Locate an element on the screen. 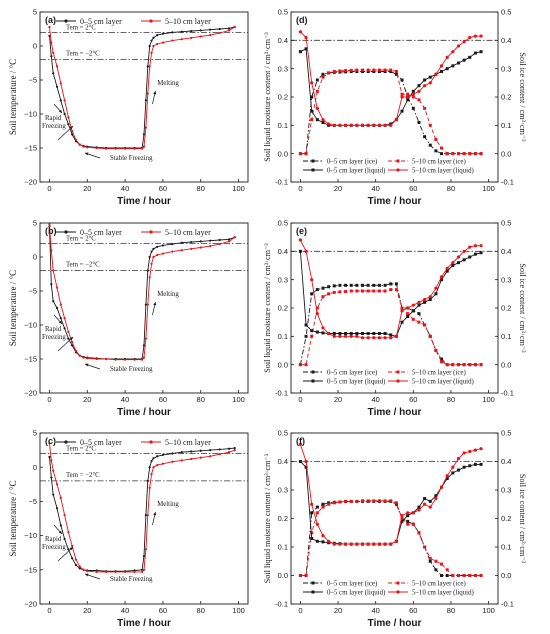  y-tick-label: 5 is located at coordinates (35, 12).